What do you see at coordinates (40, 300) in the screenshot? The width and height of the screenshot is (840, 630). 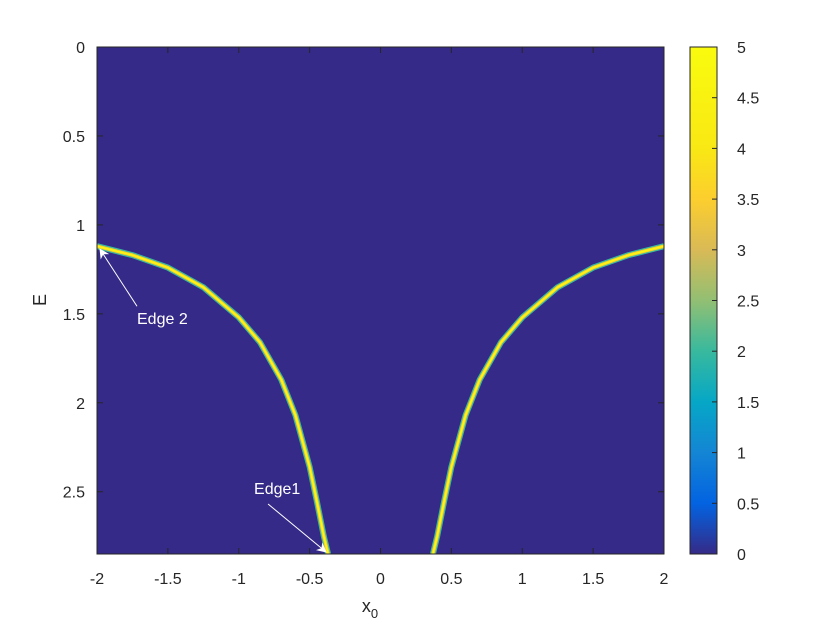 I see `y-axis-label: E` at bounding box center [40, 300].